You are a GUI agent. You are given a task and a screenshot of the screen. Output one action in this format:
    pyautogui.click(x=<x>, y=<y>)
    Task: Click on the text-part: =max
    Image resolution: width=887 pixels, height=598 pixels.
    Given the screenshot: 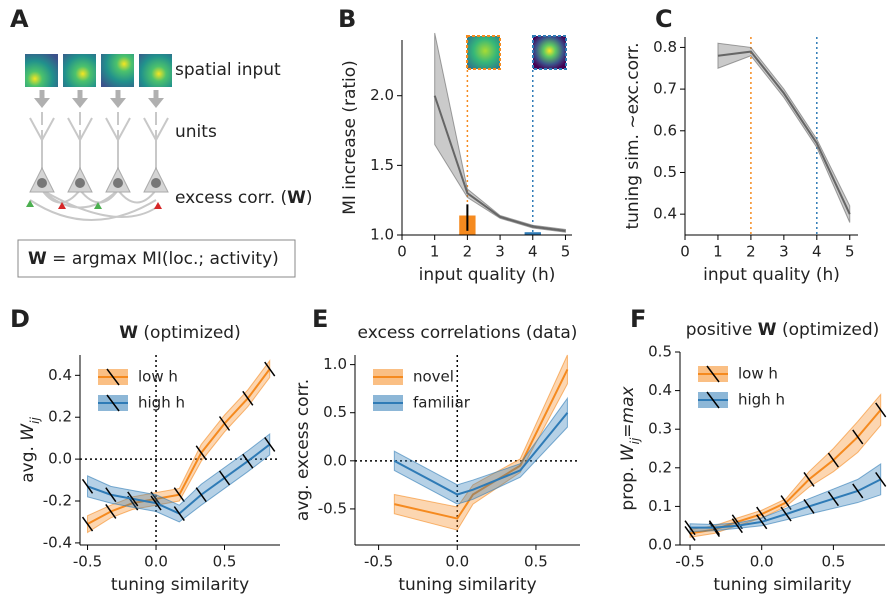 What is the action you would take?
    pyautogui.click(x=628, y=411)
    